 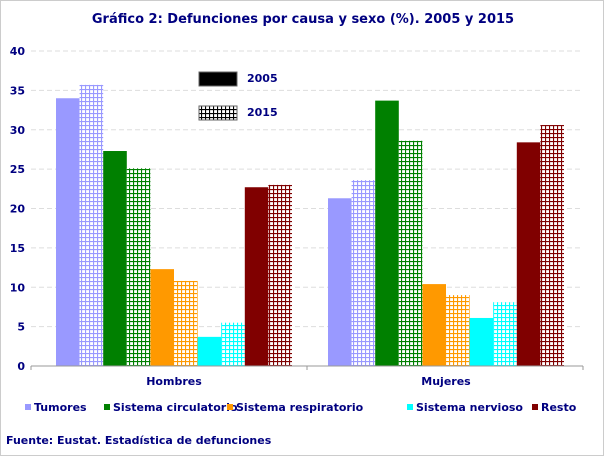 I want to click on legend-swatch-2015, so click(x=218, y=113).